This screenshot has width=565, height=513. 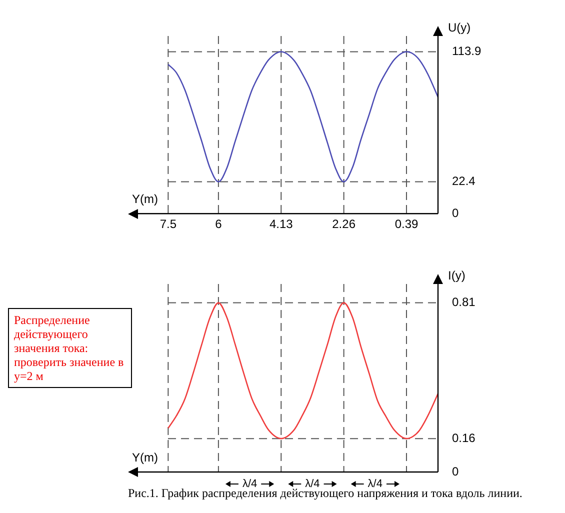 What do you see at coordinates (344, 224) in the screenshot?
I see `x-tick-label: 2.26` at bounding box center [344, 224].